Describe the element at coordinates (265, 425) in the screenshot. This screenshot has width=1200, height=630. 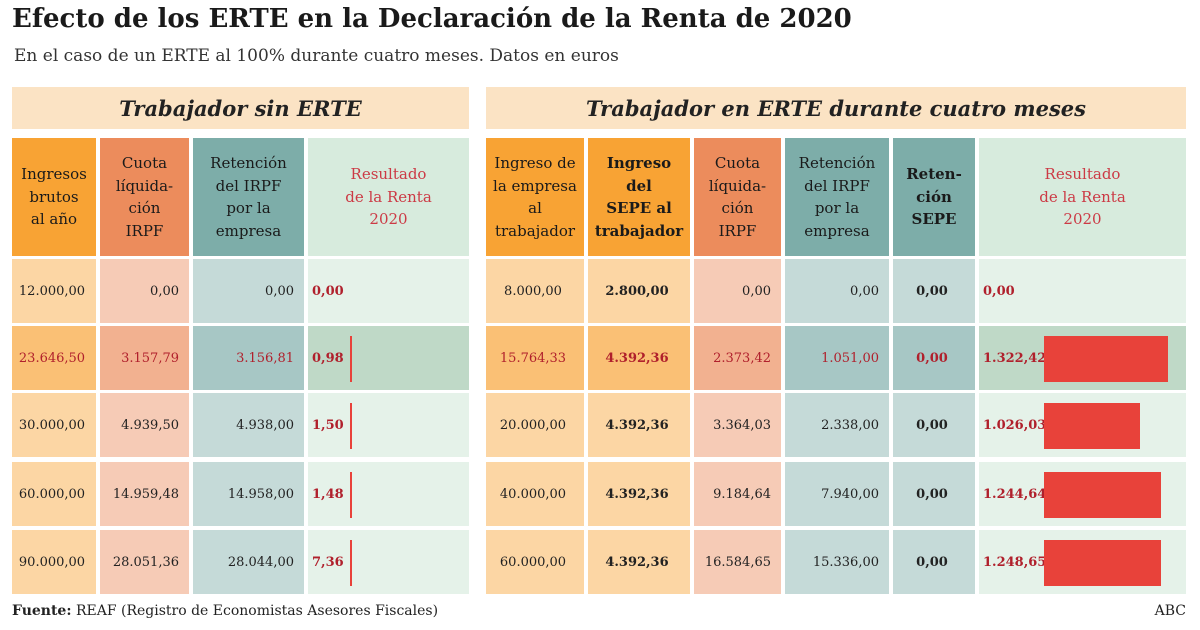
I see `sin-erte-table-cell: 4.938,00` at that location.